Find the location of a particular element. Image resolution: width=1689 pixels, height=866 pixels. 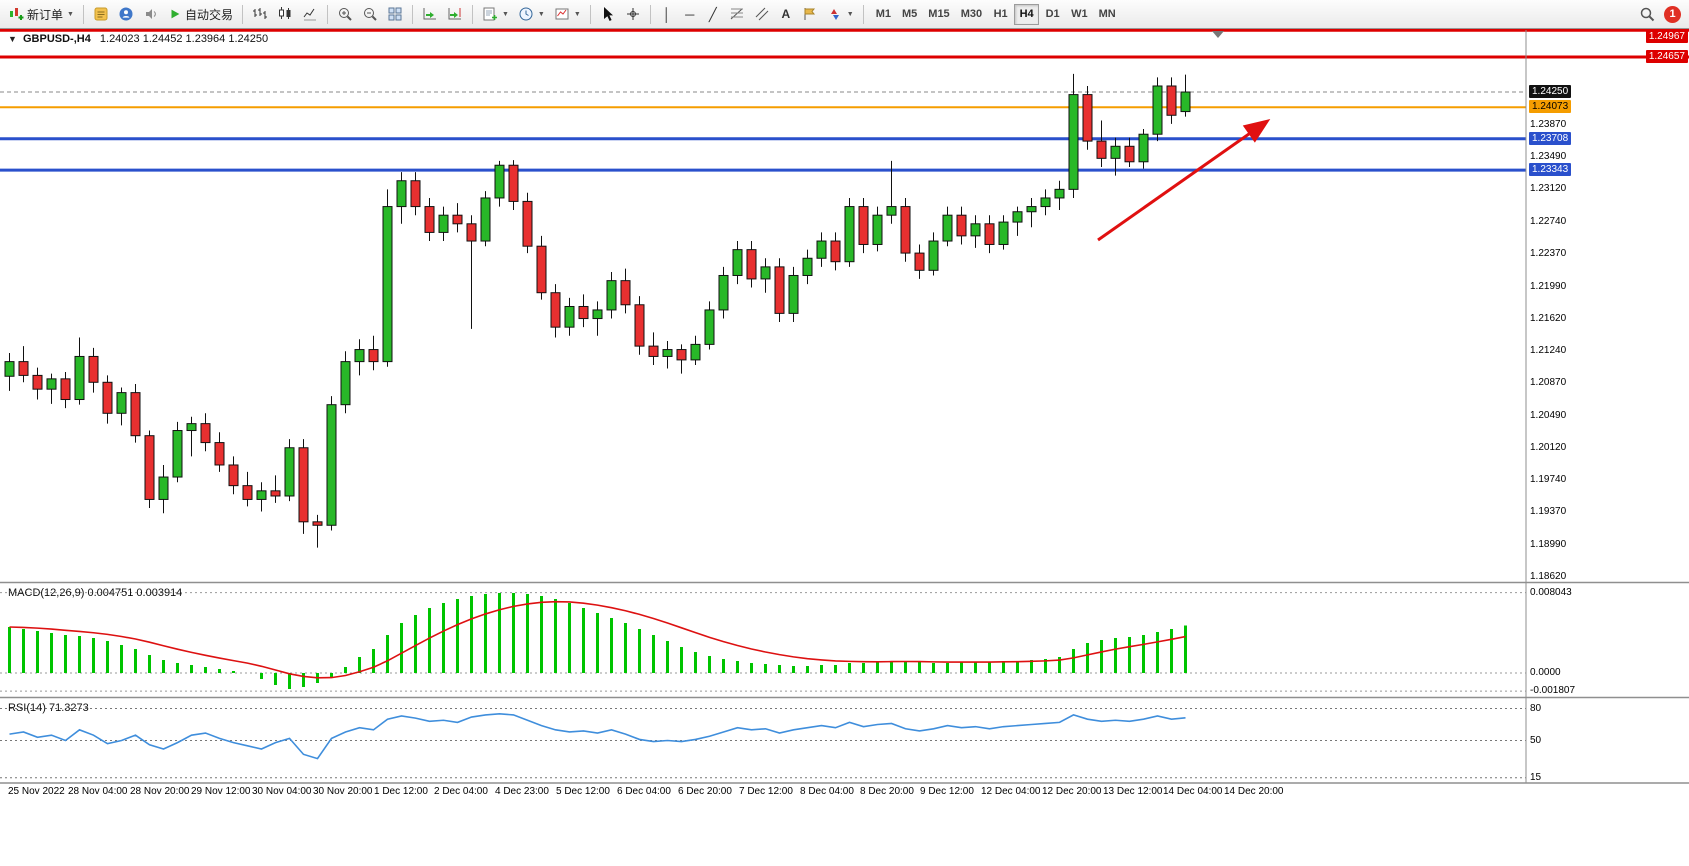

arrows-button: ▼ is located at coordinates (840, 14).